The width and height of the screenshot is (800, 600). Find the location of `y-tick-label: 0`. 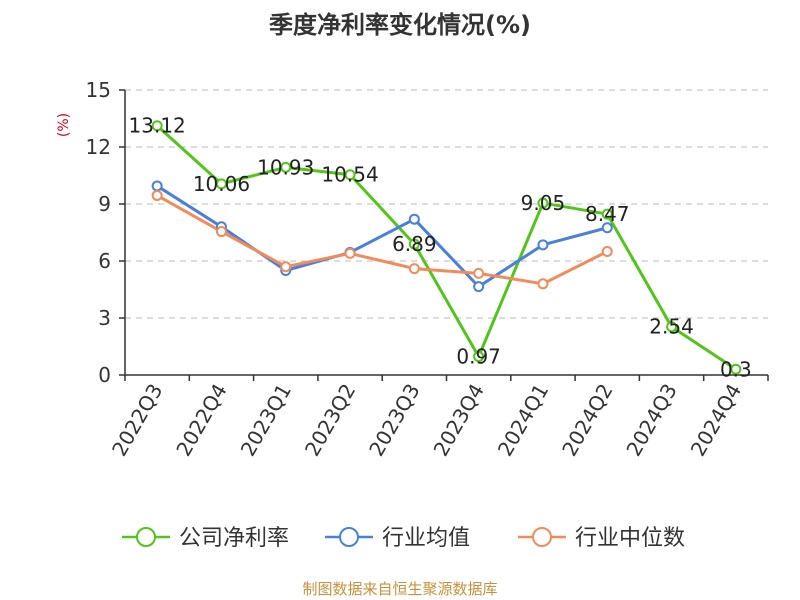

y-tick-label: 0 is located at coordinates (104, 375).